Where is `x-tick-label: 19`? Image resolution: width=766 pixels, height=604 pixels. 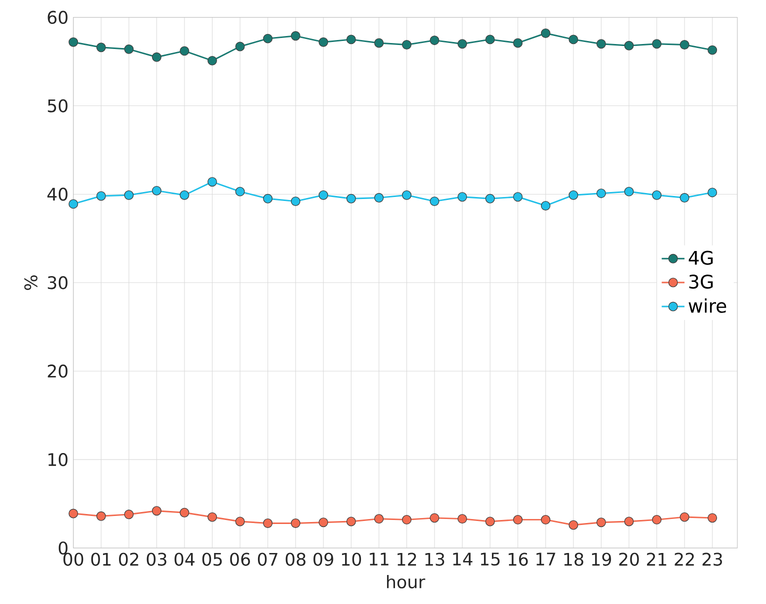 x-tick-label: 19 is located at coordinates (602, 559).